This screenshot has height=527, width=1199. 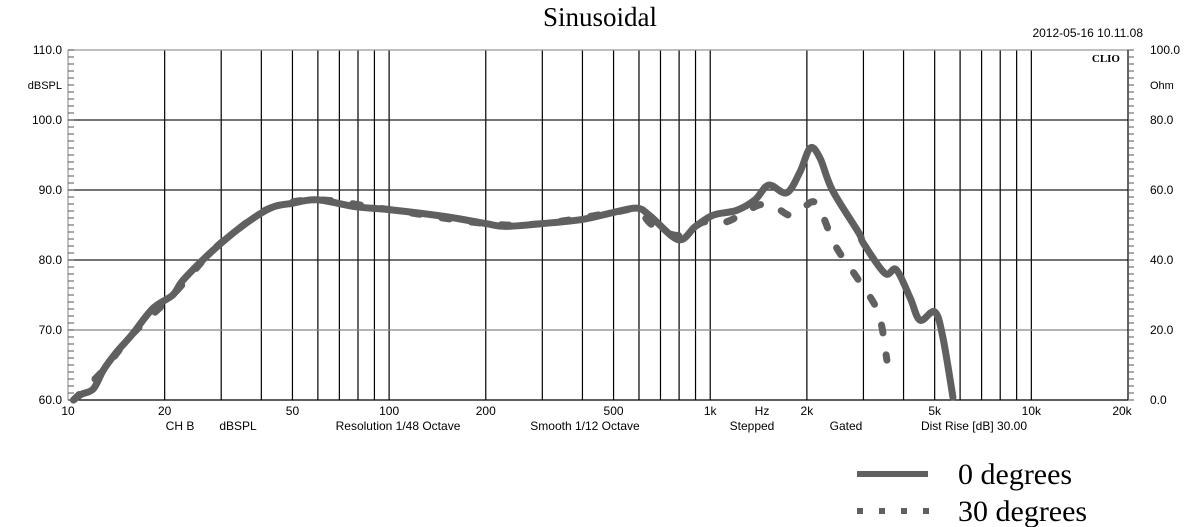 What do you see at coordinates (974, 426) in the screenshot?
I see `footer-item: Dist Rise [dB] 30.00` at bounding box center [974, 426].